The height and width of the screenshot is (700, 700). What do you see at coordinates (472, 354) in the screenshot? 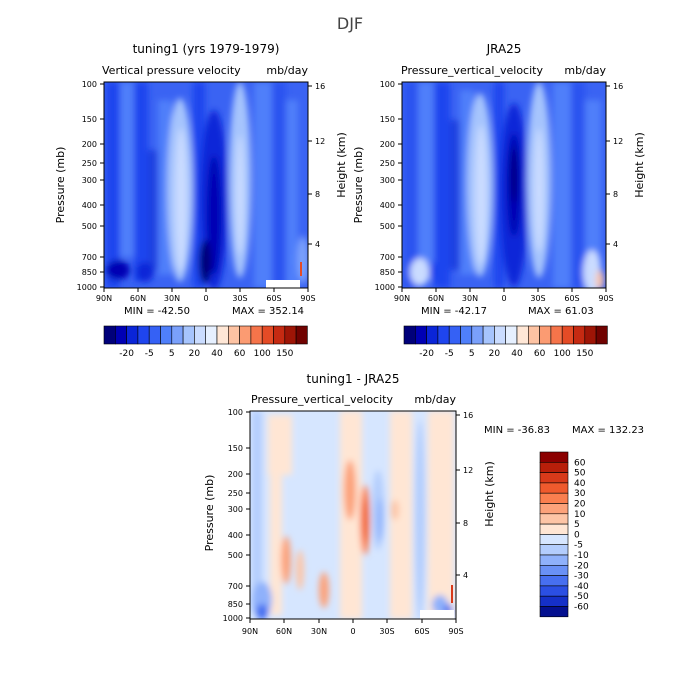
I see `colorbar-label: 5` at bounding box center [472, 354].